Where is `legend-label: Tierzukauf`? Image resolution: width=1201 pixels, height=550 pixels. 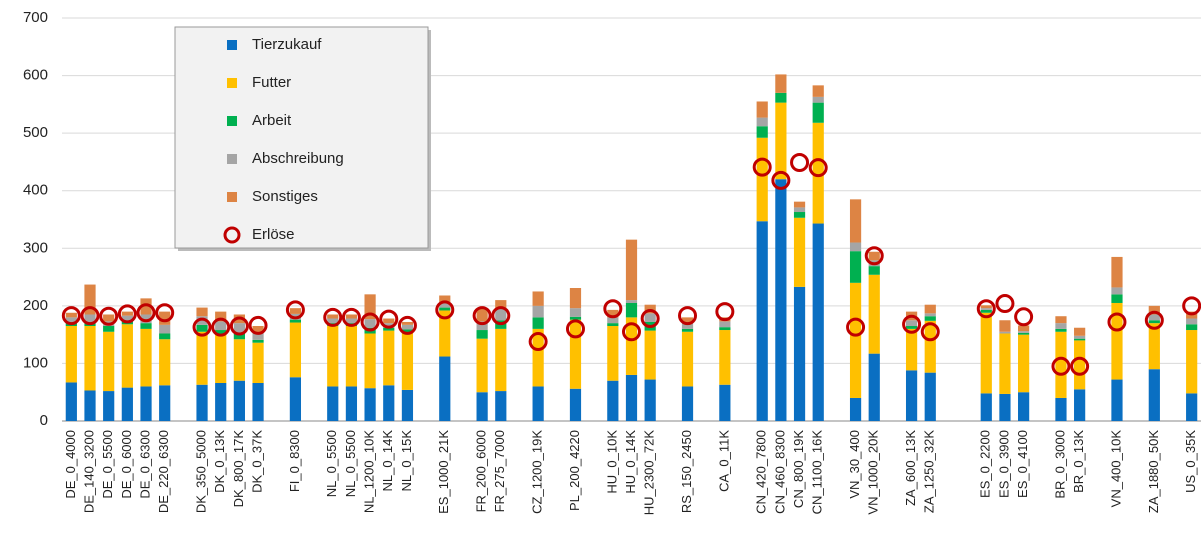
legend-label: Tierzukauf is located at coordinates (287, 44).